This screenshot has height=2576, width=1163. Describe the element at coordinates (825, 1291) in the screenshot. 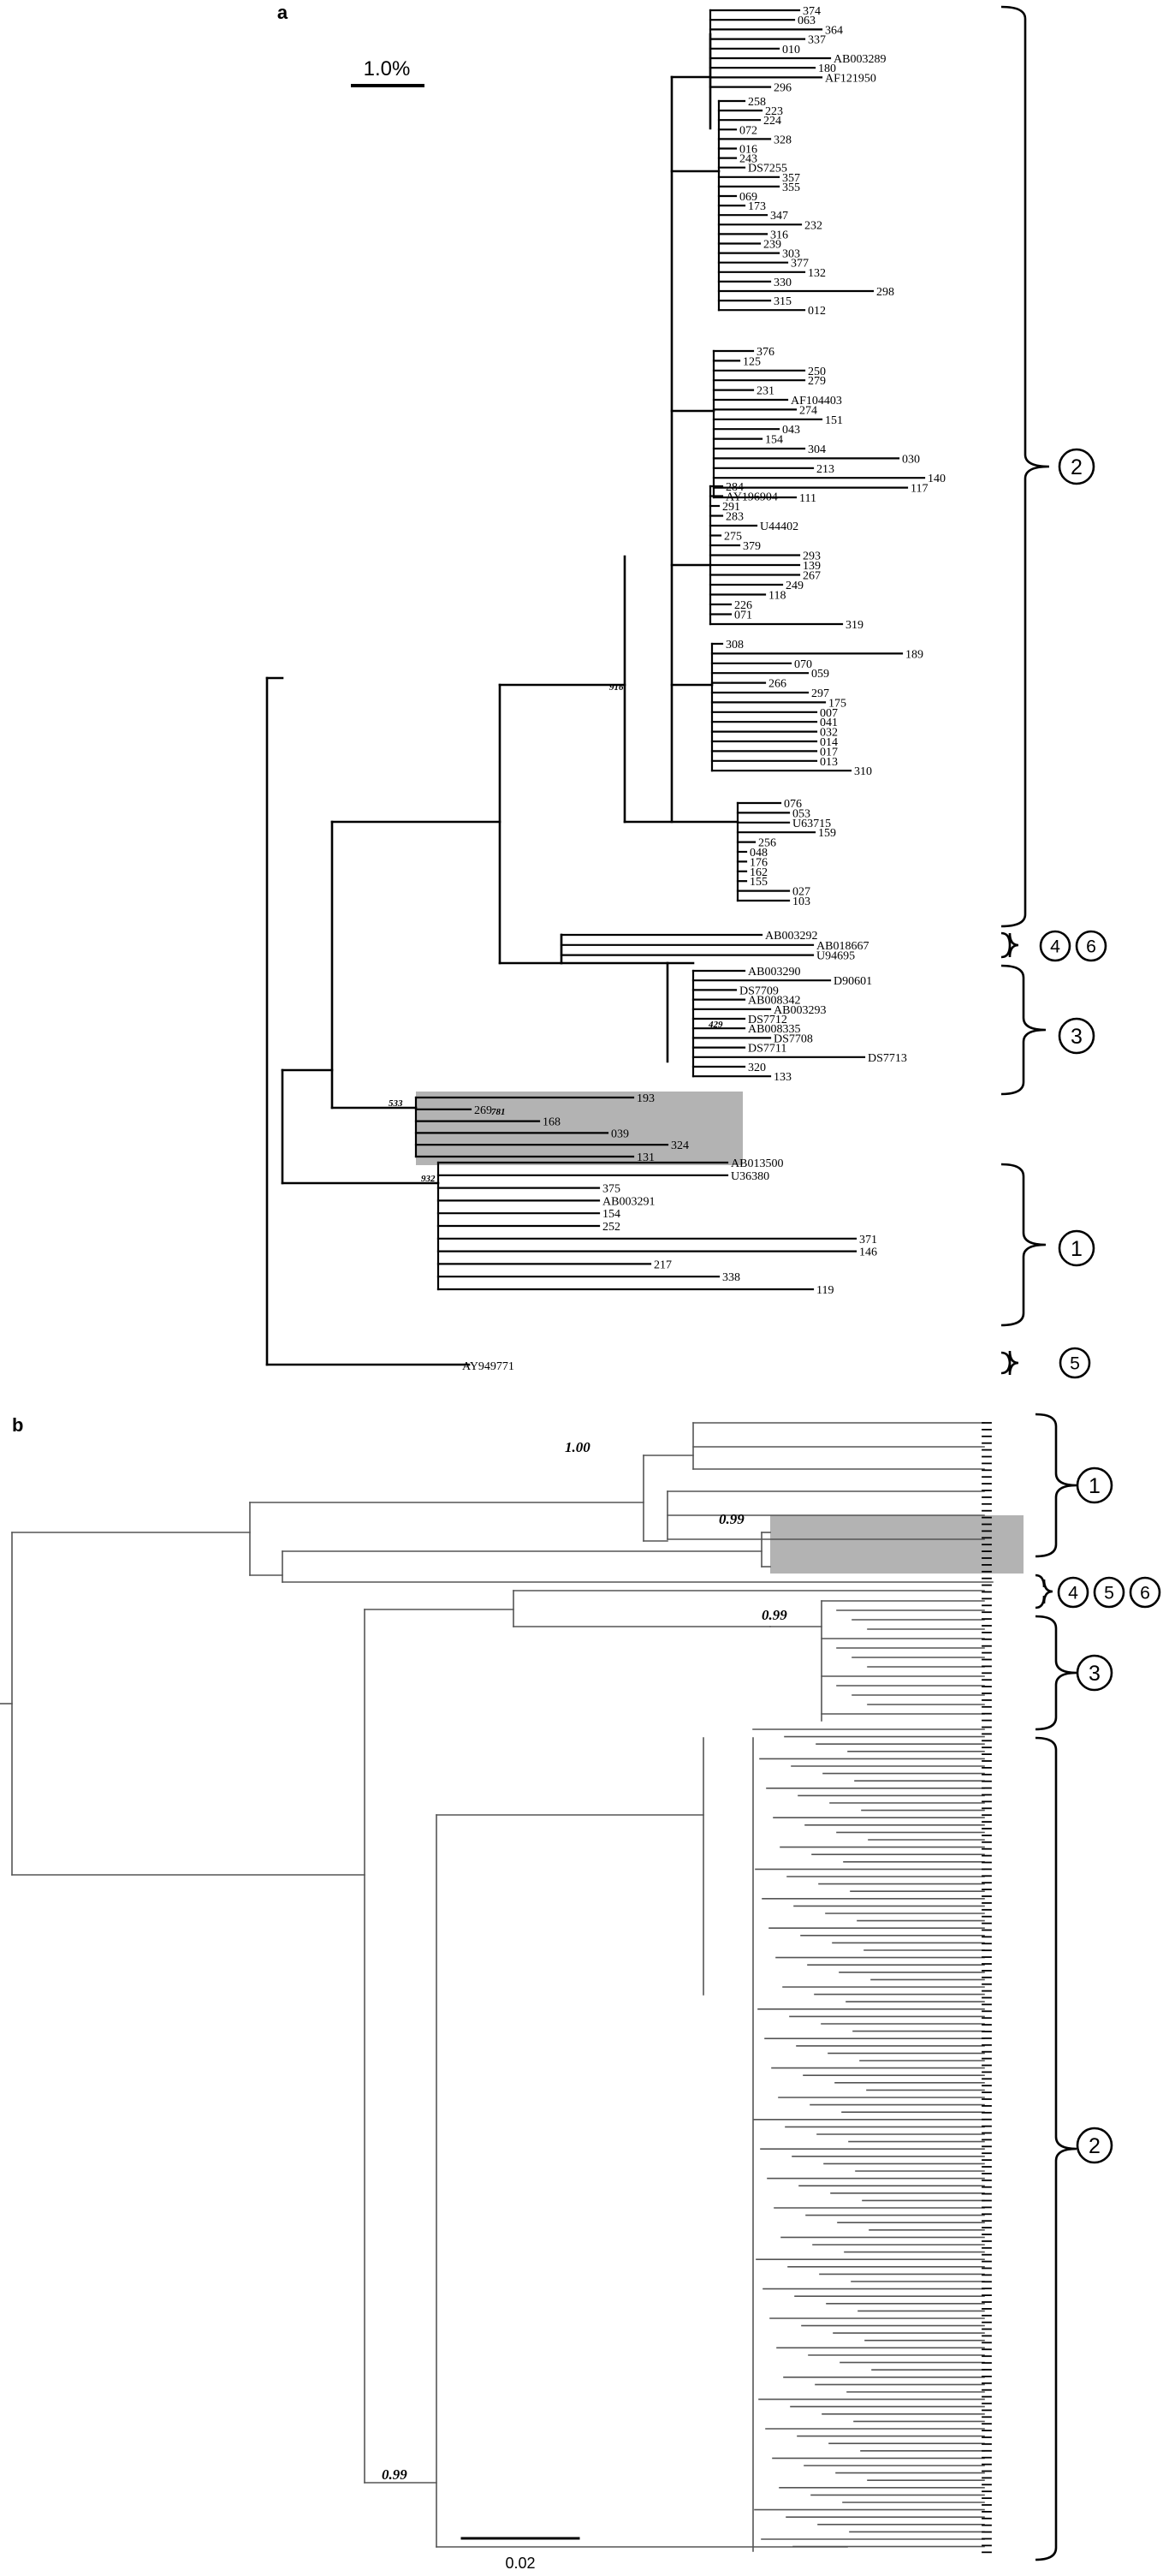

I see `leaf-label: 119` at that location.